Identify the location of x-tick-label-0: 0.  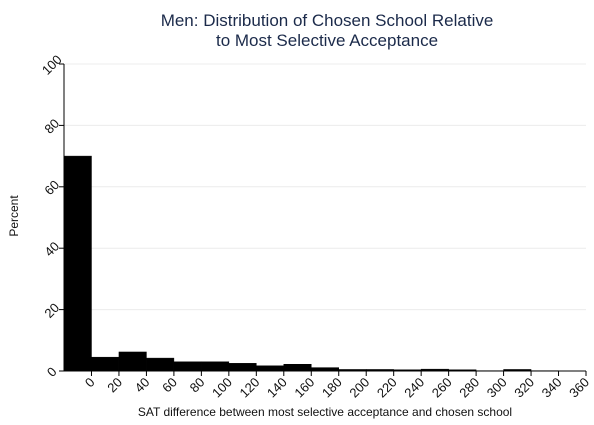
(90, 383).